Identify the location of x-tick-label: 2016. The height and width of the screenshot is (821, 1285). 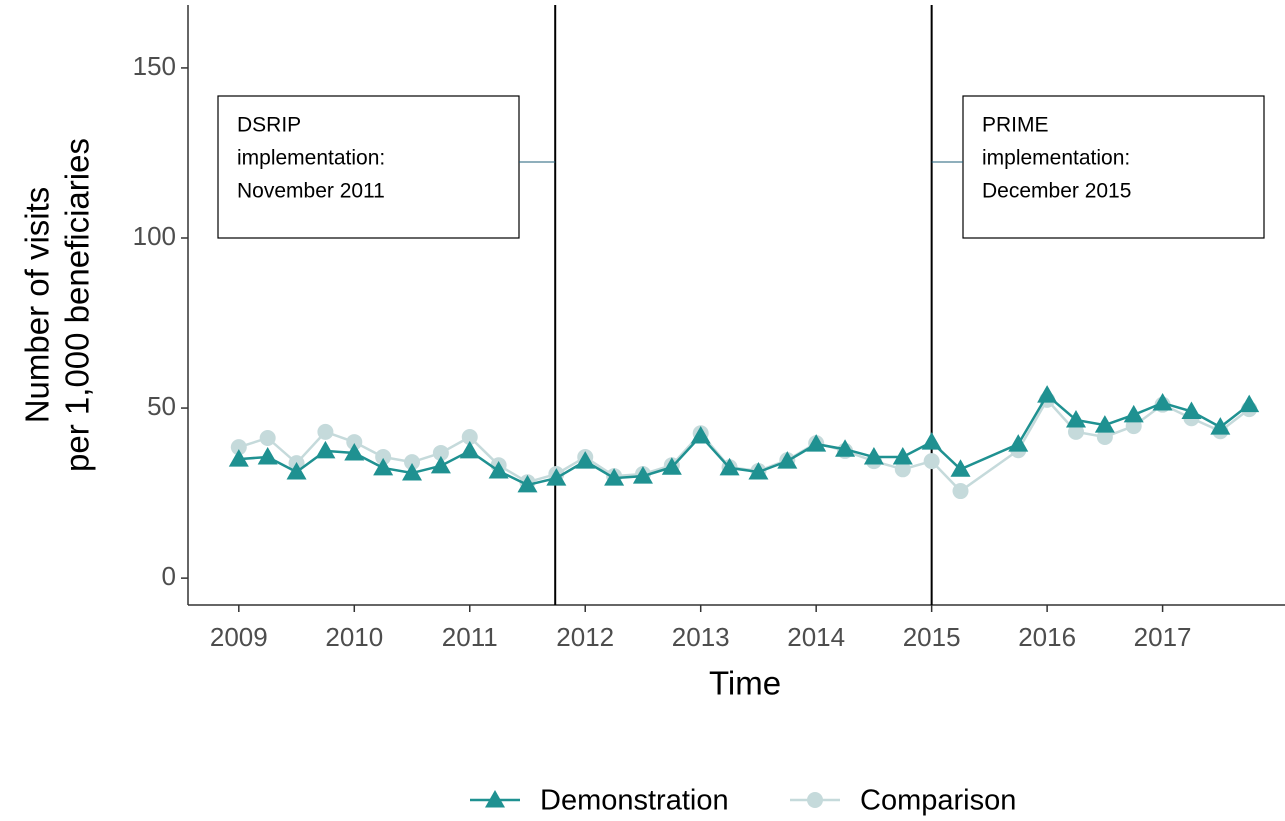
(1047, 637).